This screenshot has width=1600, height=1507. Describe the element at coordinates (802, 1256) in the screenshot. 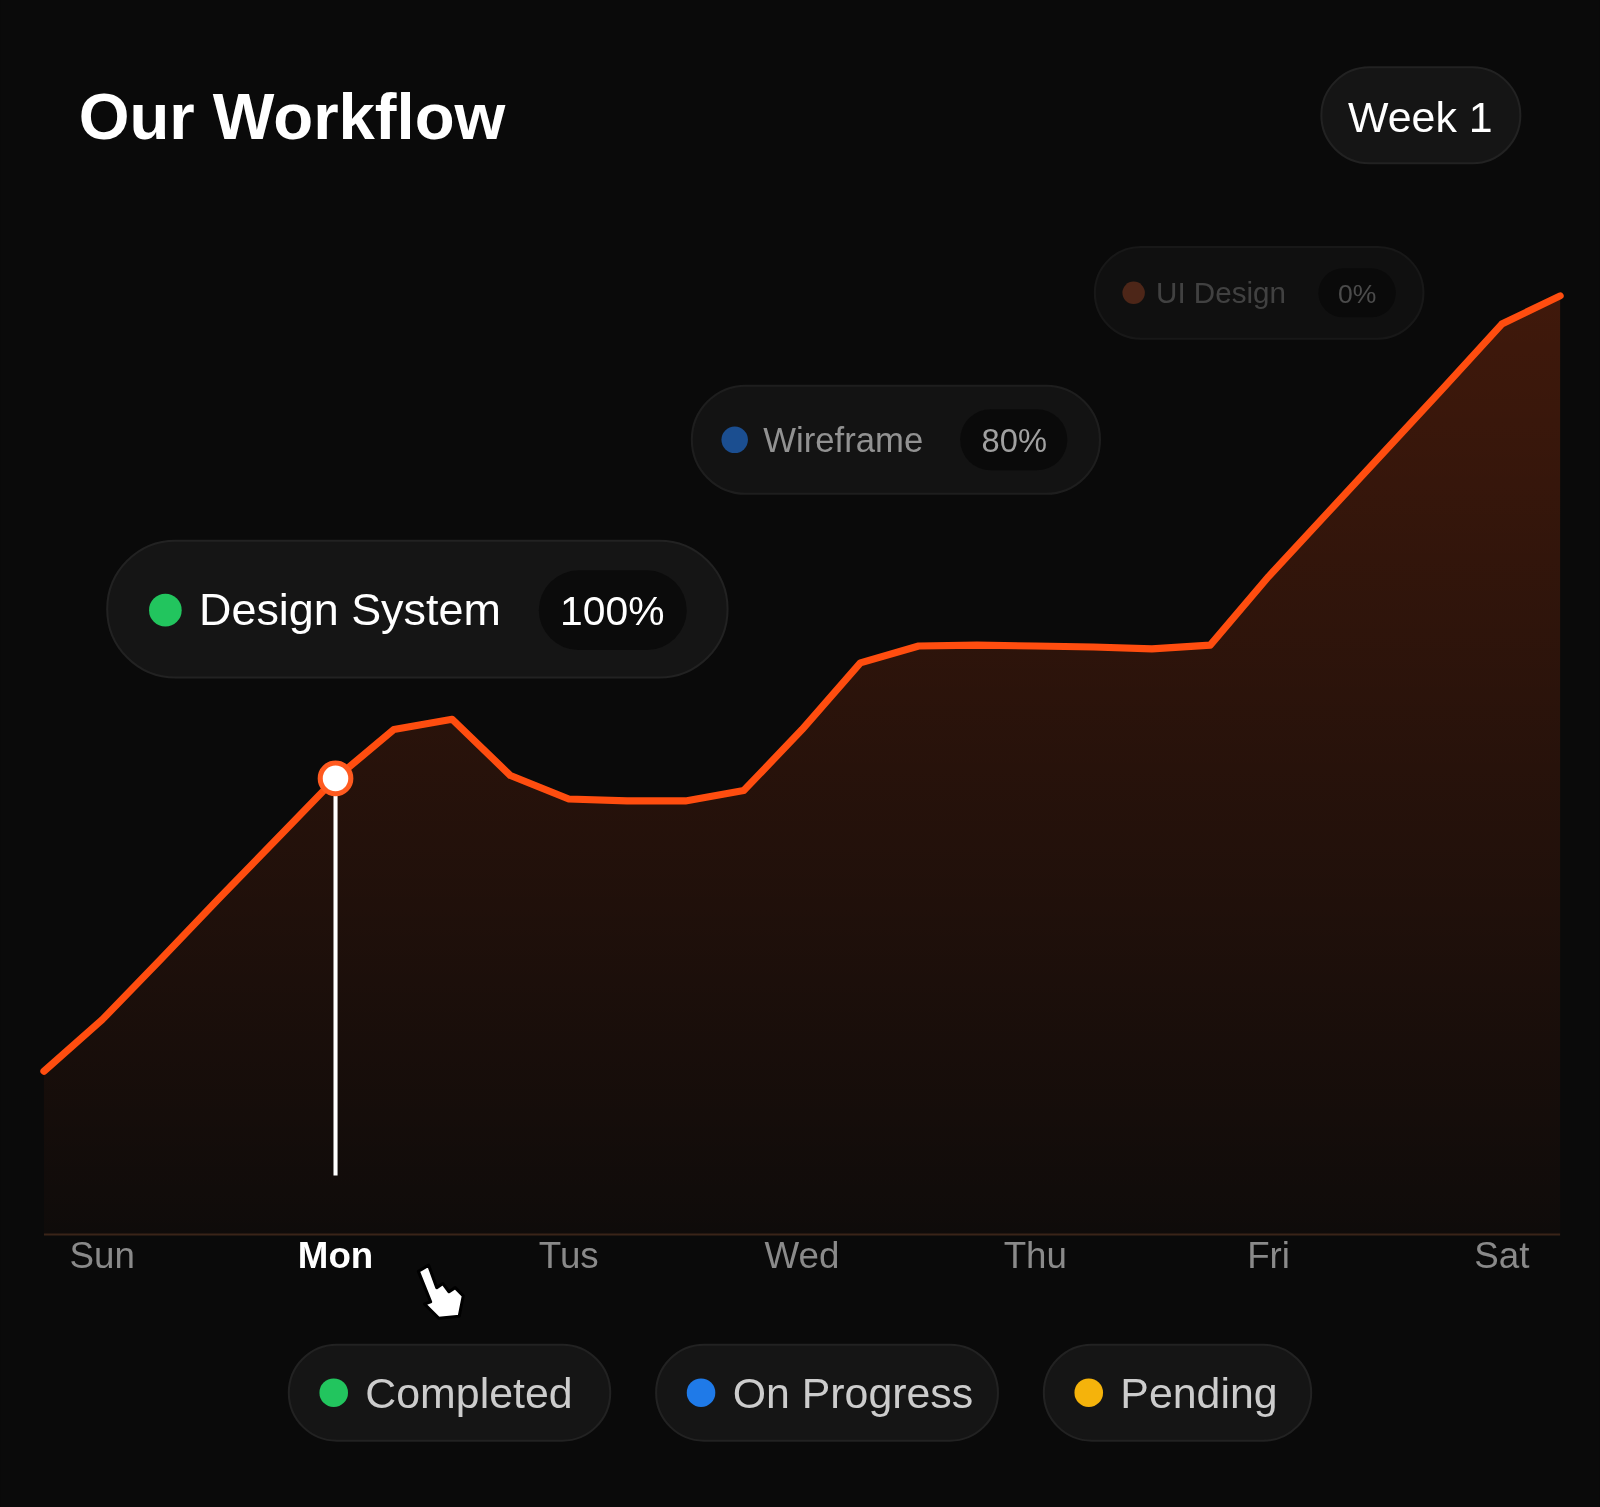

I see `x-tick-label: Wed` at that location.